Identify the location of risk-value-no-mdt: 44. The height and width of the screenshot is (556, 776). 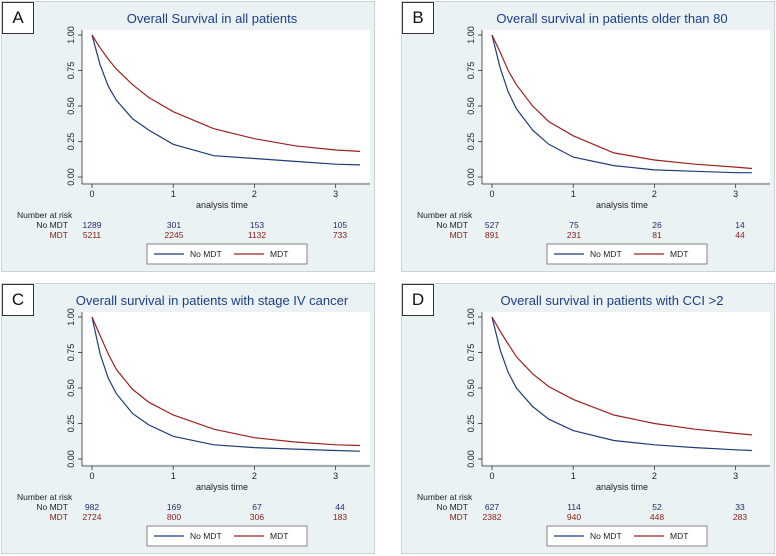
(340, 507).